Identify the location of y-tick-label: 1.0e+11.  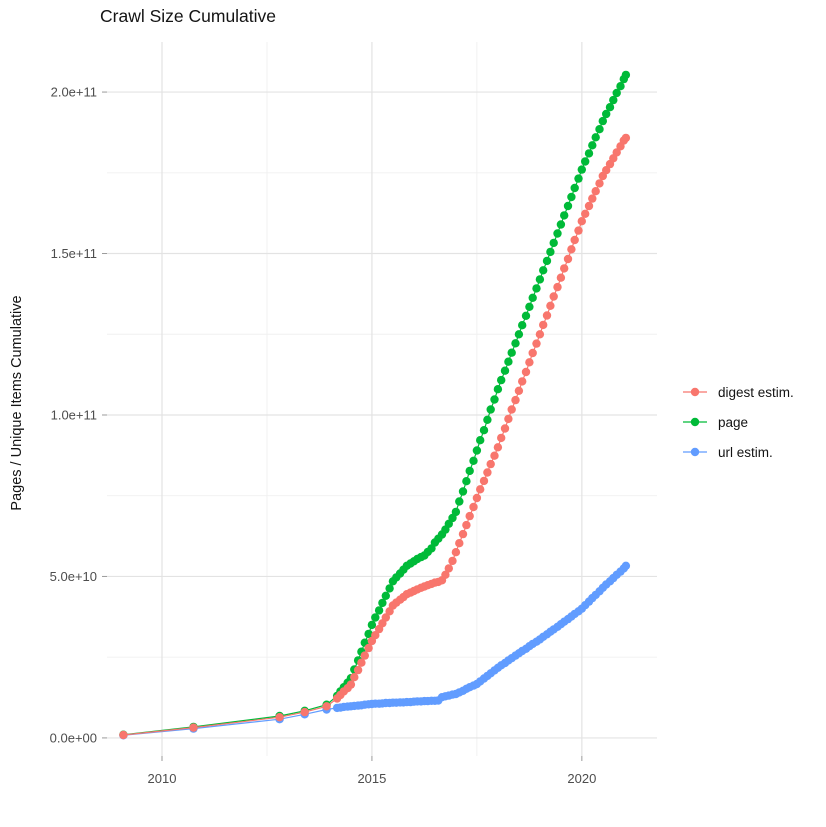
(74, 414).